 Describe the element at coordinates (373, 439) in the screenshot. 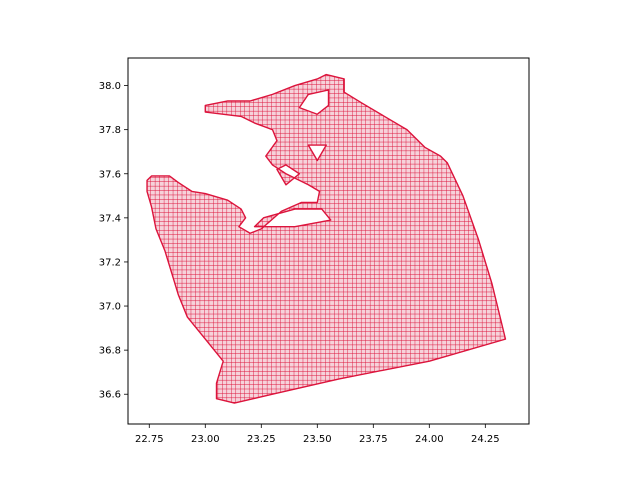

I see `x-tick-label: 23.75` at that location.